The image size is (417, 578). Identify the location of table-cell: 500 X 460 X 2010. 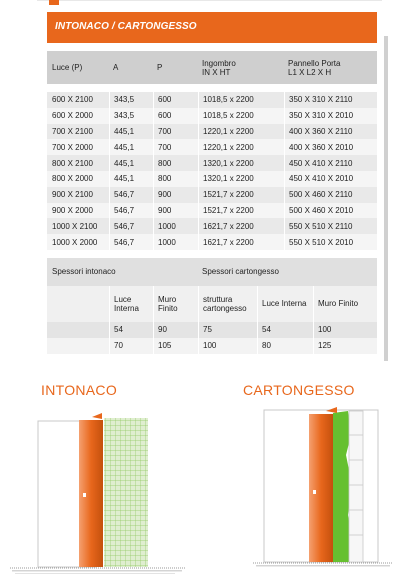
(330, 210).